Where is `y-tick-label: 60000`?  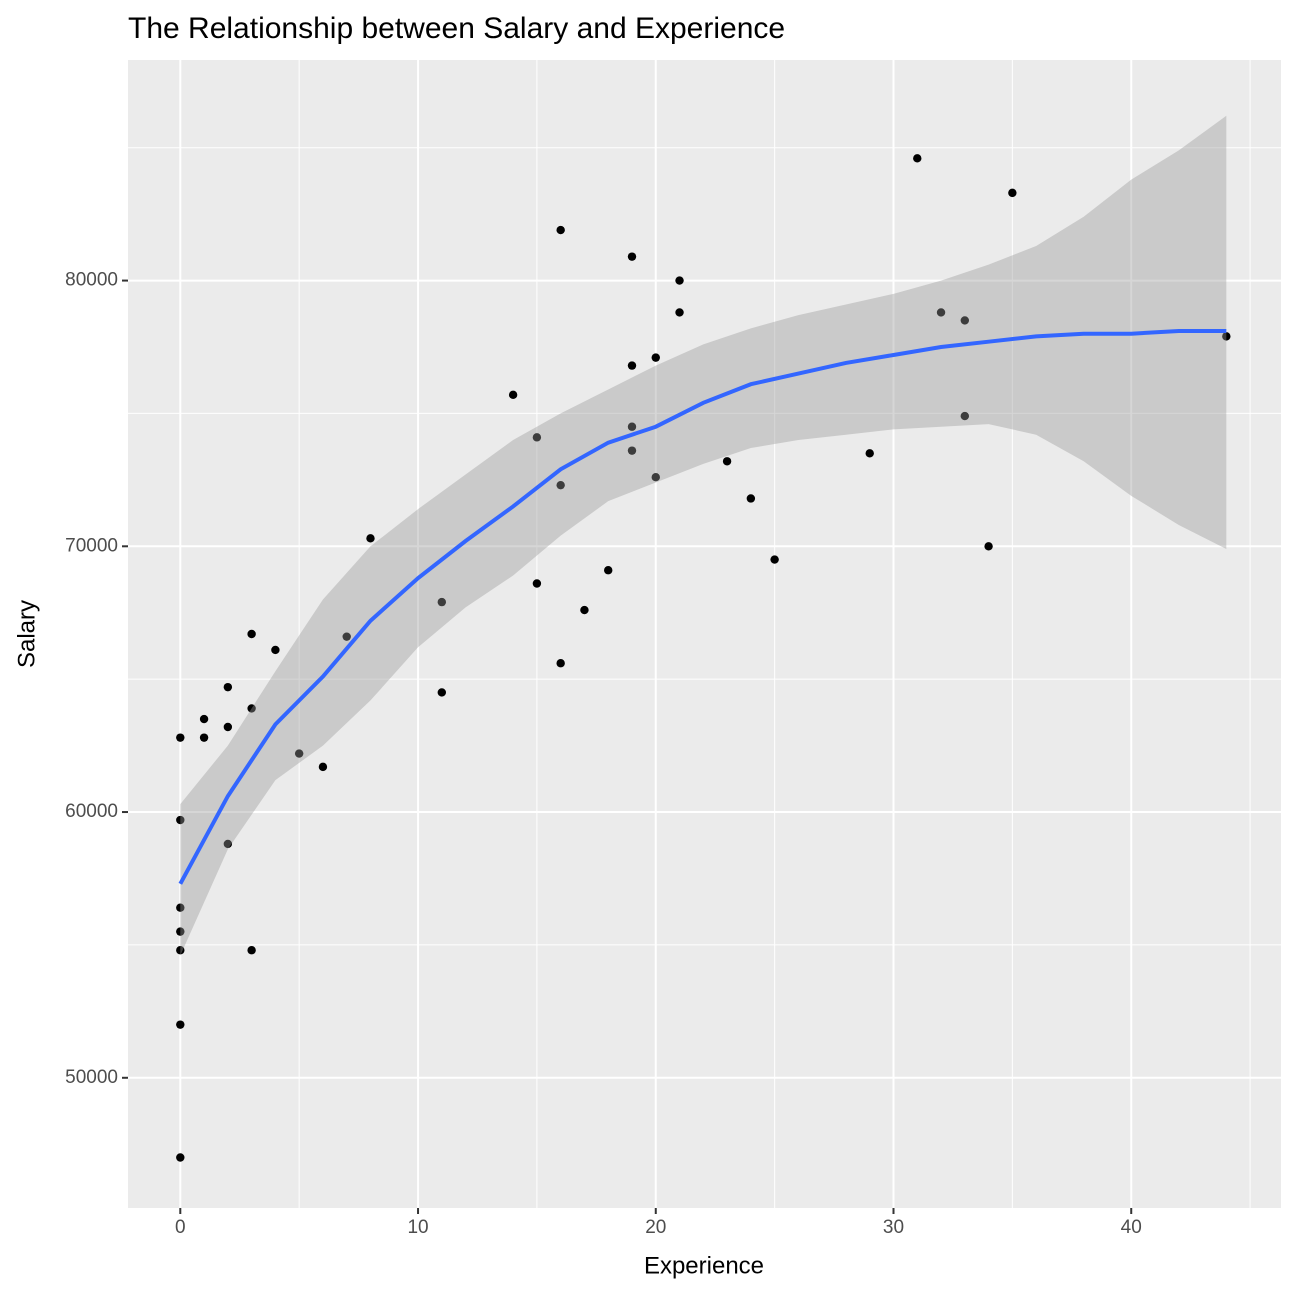 y-tick-label: 60000 is located at coordinates (91, 811).